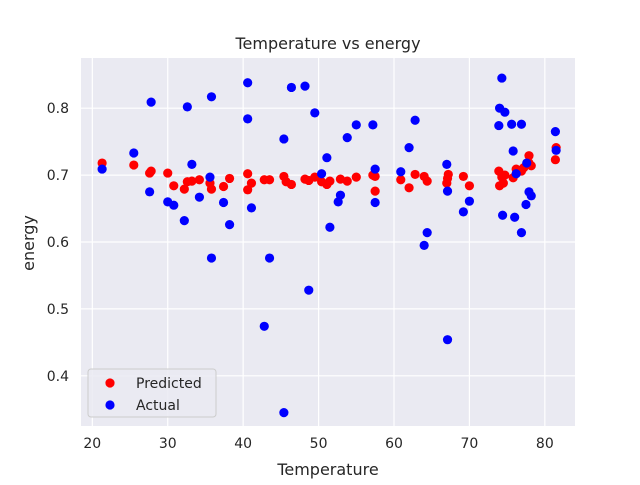 The height and width of the screenshot is (485, 640). What do you see at coordinates (58, 377) in the screenshot?
I see `y-tick-label: 0.4` at bounding box center [58, 377].